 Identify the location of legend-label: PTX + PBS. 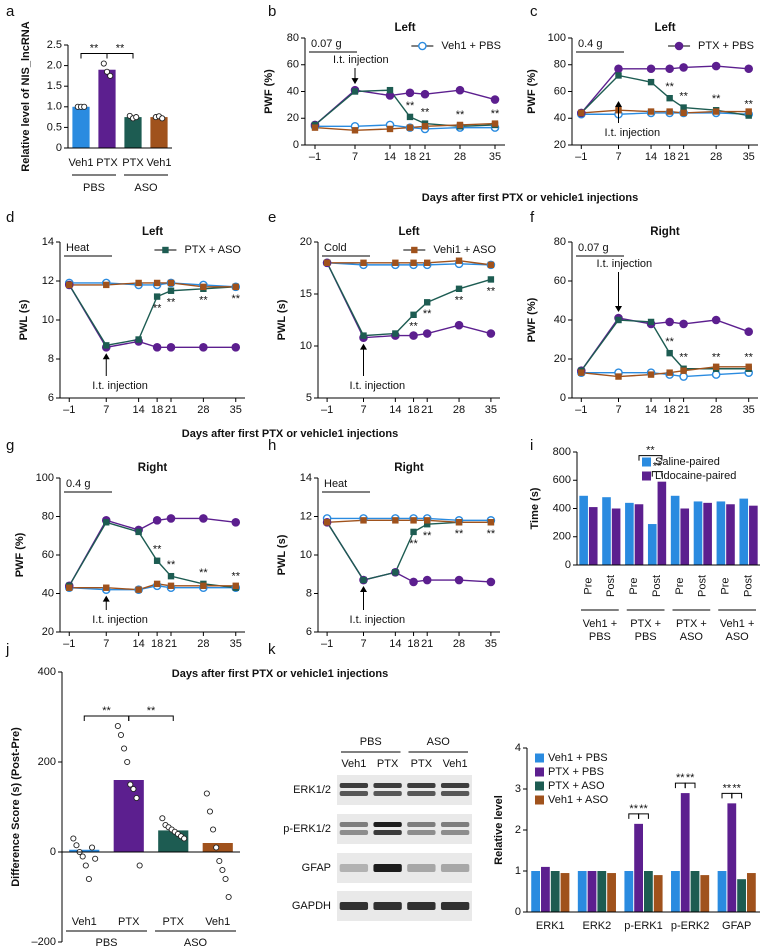
(726, 46).